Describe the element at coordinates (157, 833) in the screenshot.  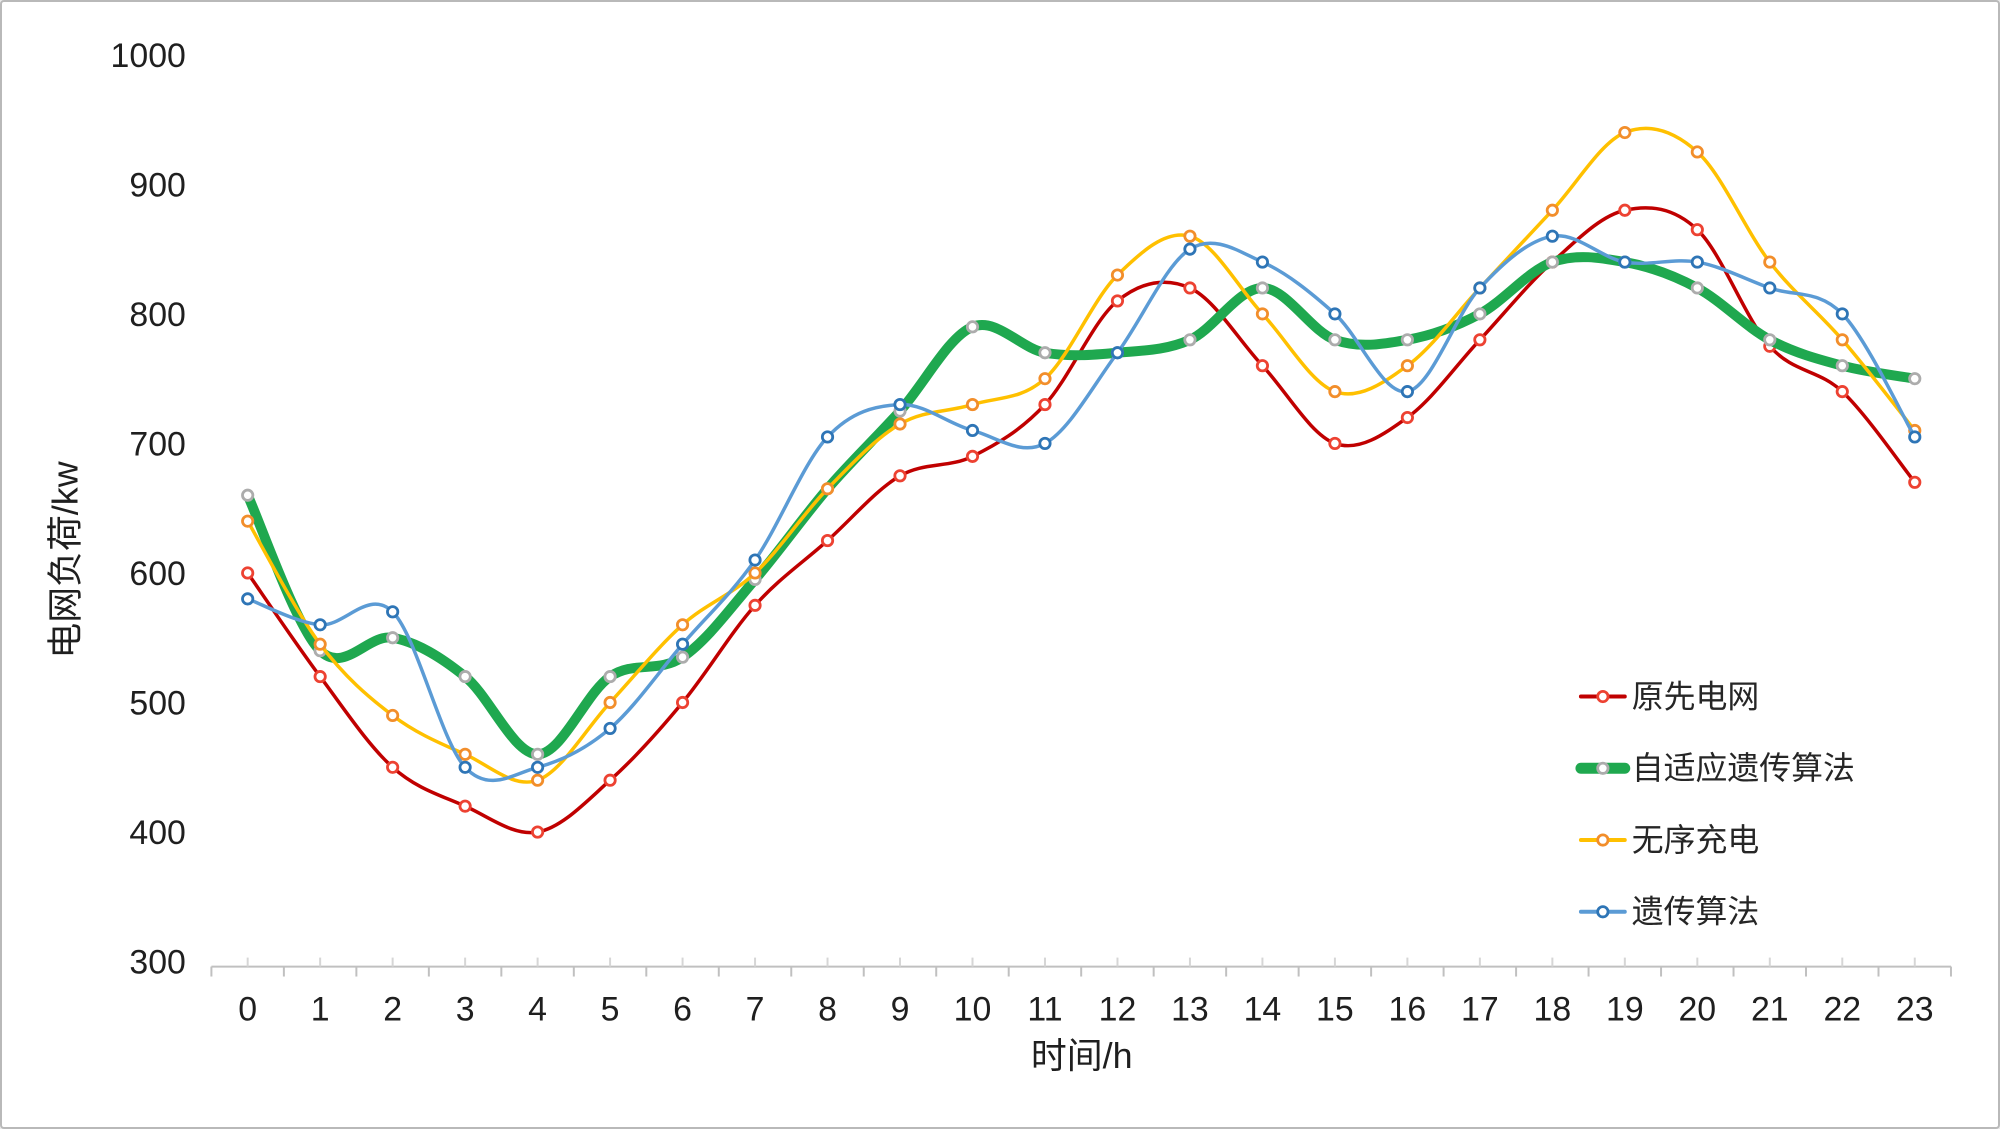
I see `y-tick-label: 400` at that location.